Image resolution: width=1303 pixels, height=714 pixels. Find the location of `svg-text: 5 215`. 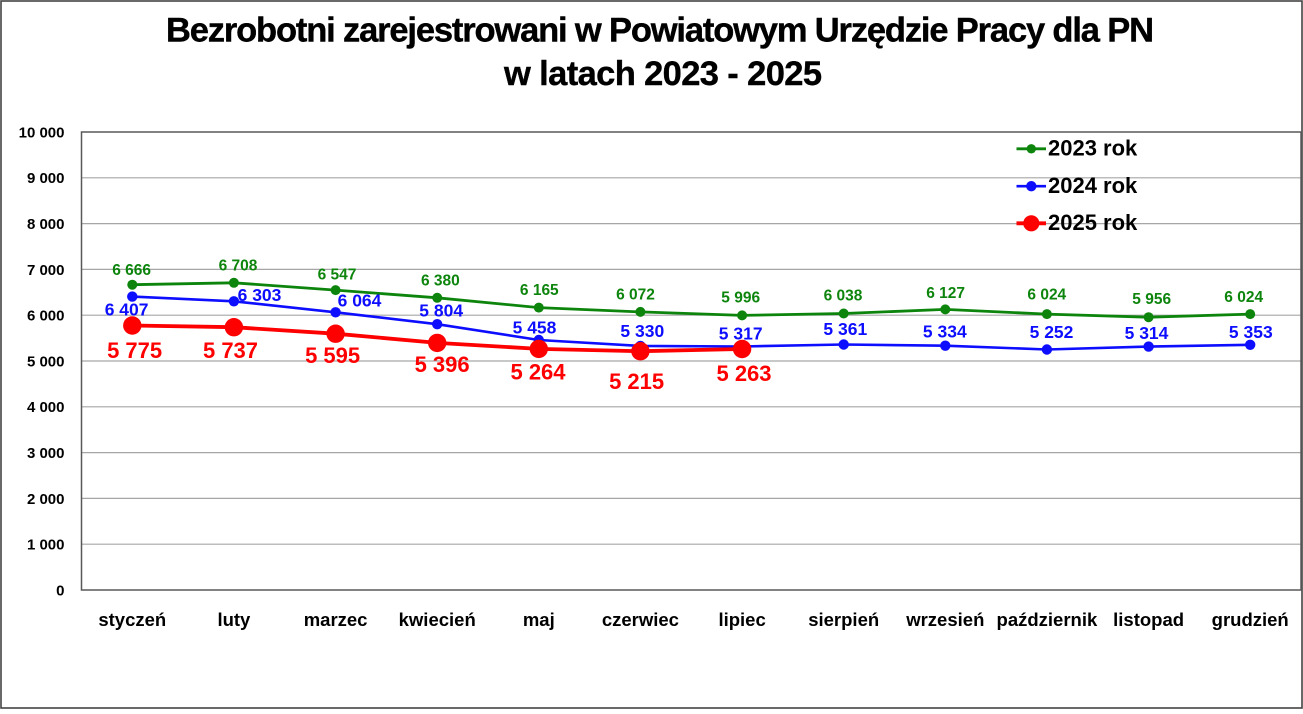

svg-text: 5 215 is located at coordinates (636, 381).